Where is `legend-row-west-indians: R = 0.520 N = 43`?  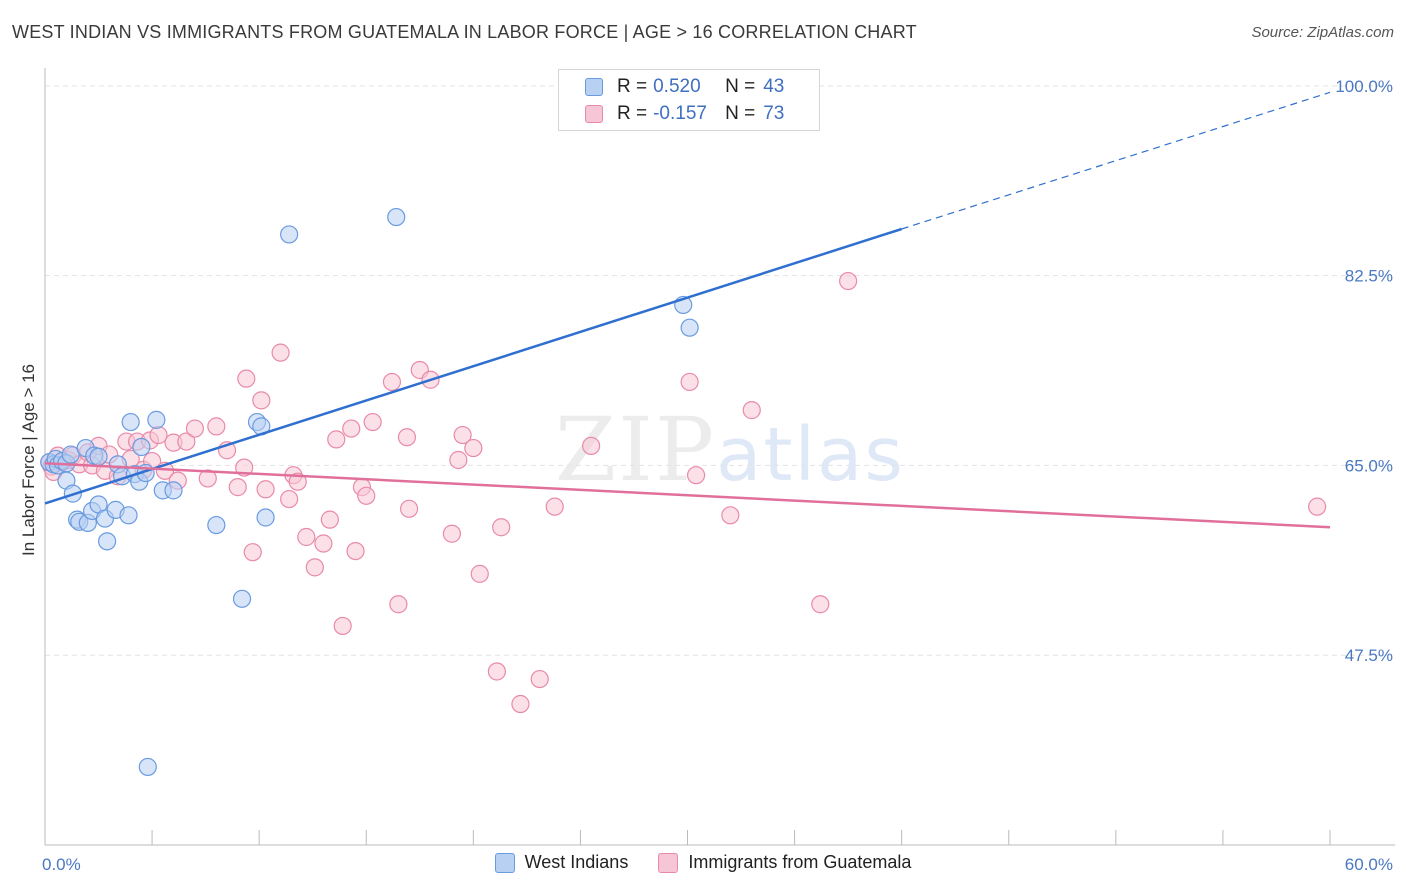
legend-row-west-indians: R = 0.520 N = 43 is located at coordinates (684, 87).